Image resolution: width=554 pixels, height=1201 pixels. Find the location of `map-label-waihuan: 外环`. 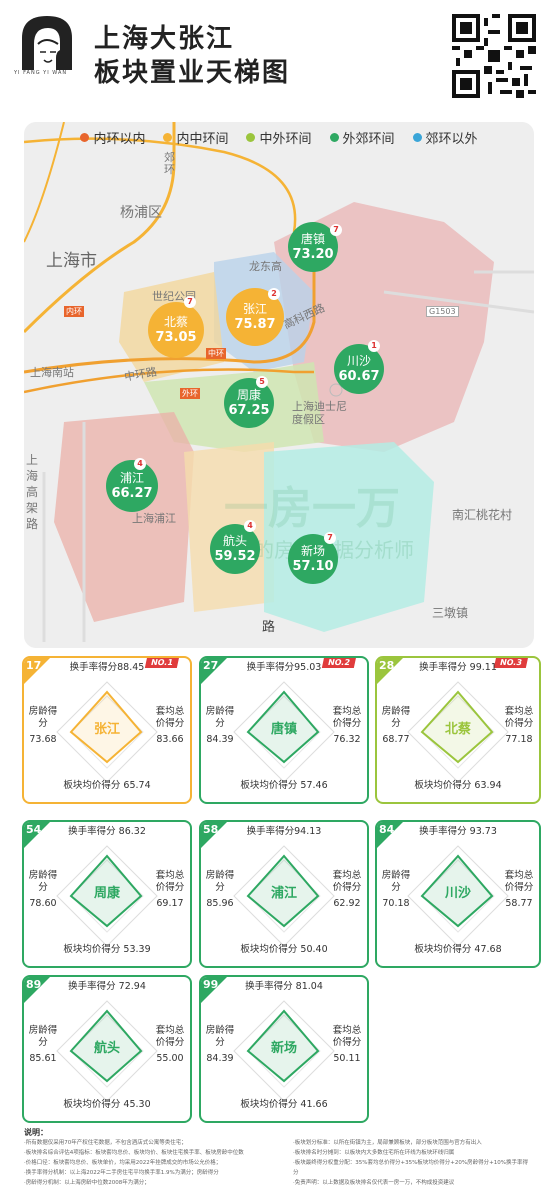

map-label-waihuan: 外环 is located at coordinates (190, 393).